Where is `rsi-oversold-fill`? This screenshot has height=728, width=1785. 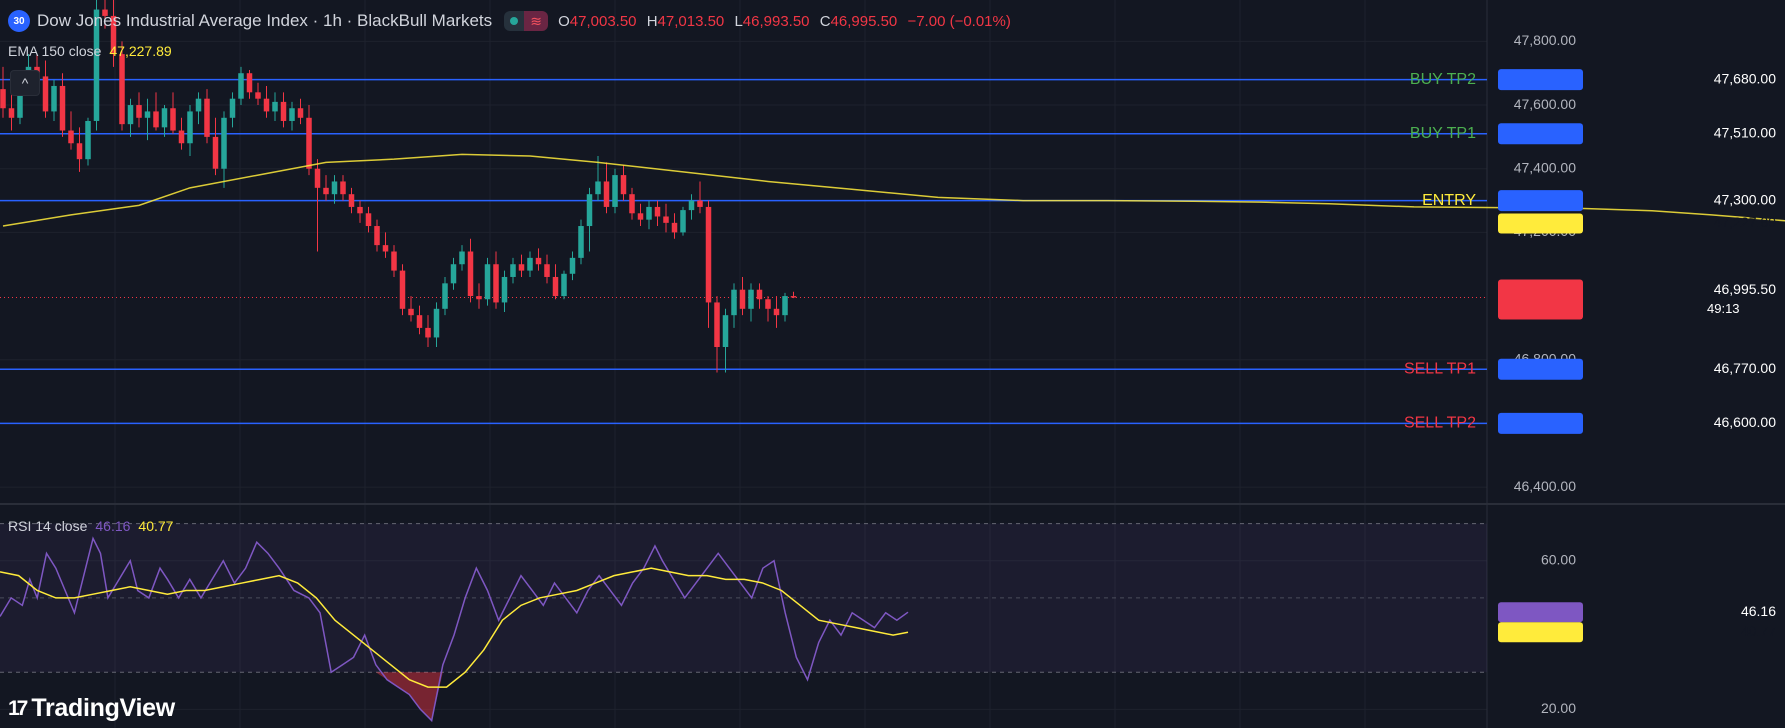
rsi-oversold-fill is located at coordinates (409, 696).